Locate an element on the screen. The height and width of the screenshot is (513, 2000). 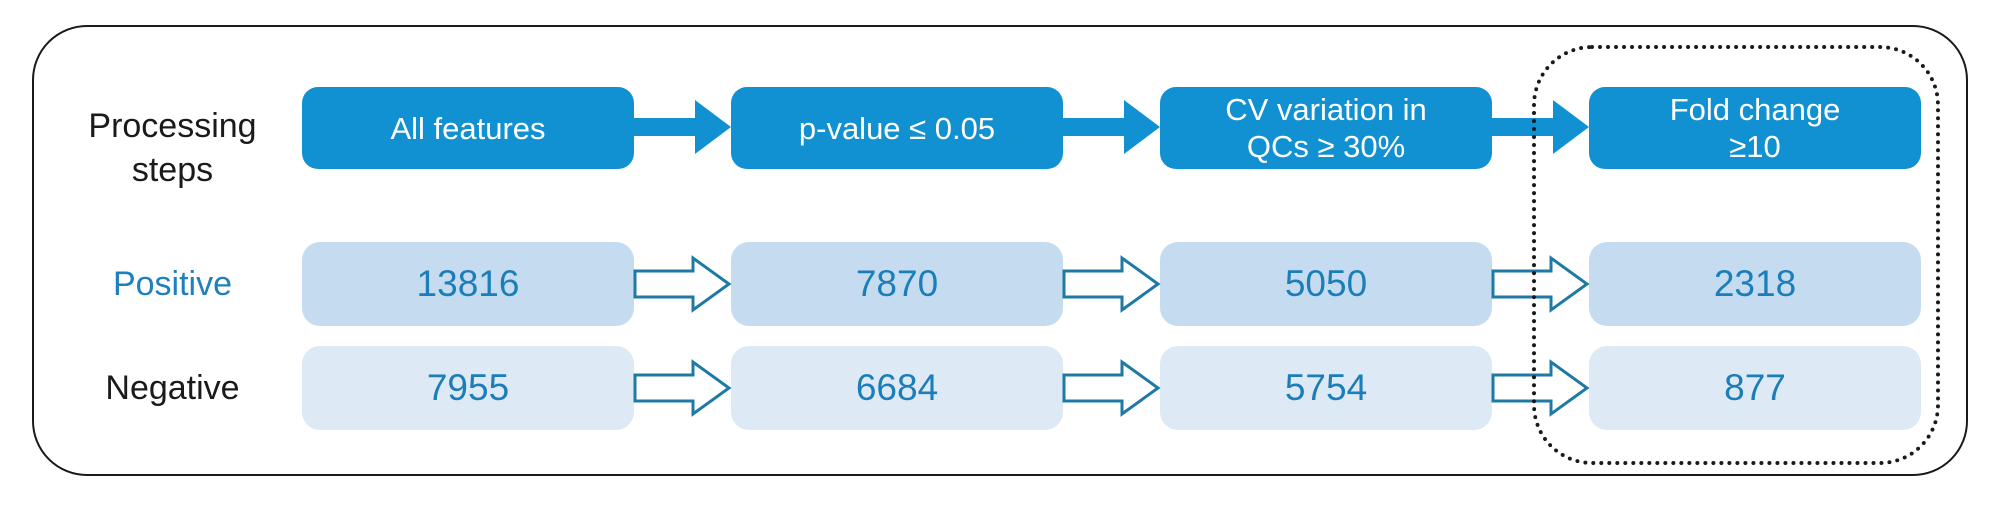
processing-steps-label: Processing steps is located at coordinates (172, 148).